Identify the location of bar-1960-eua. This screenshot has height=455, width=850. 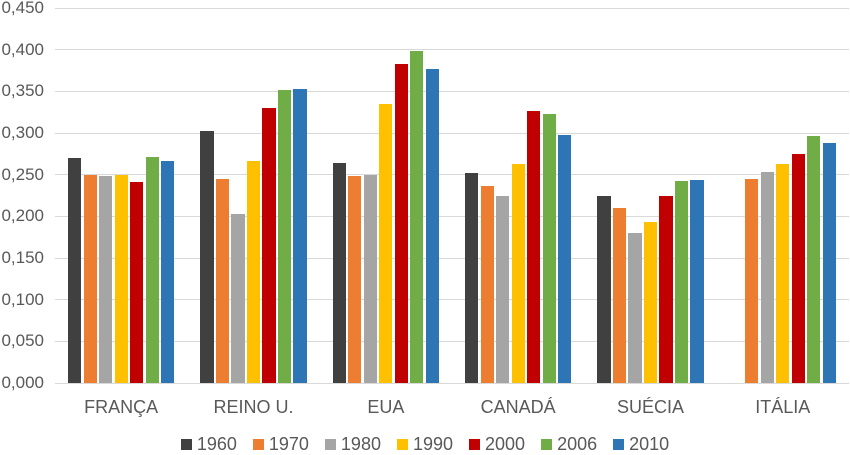
(339, 273).